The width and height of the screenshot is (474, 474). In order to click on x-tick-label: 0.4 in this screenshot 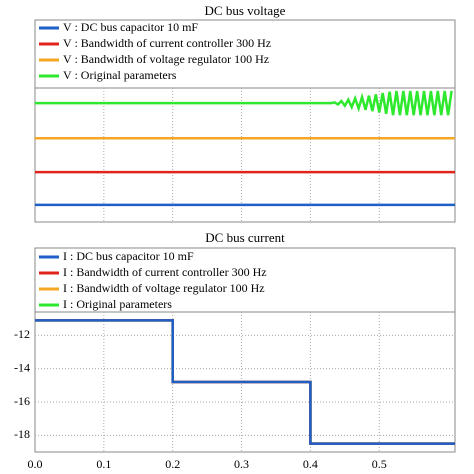, I will do `click(310, 464)`.